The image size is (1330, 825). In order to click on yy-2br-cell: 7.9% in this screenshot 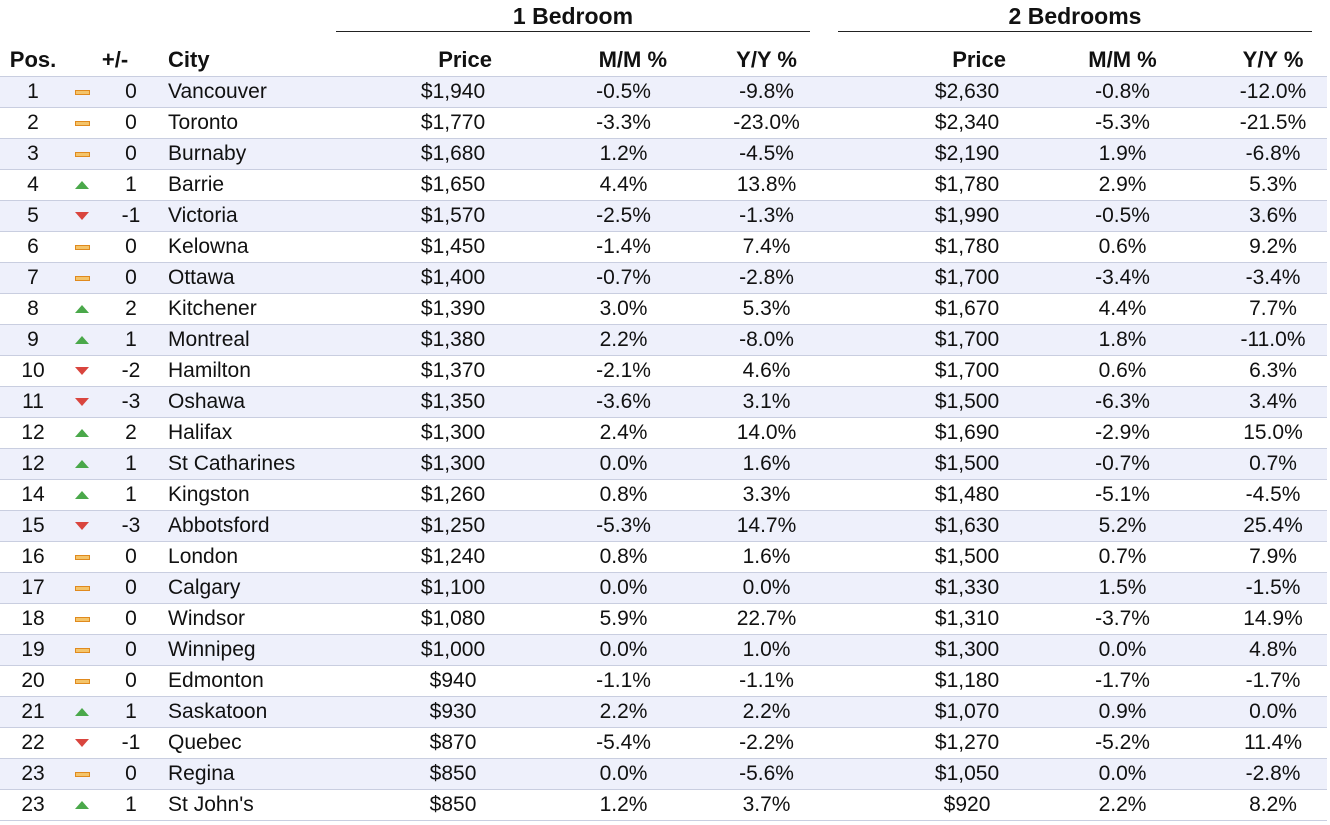, I will do `click(1273, 556)`.